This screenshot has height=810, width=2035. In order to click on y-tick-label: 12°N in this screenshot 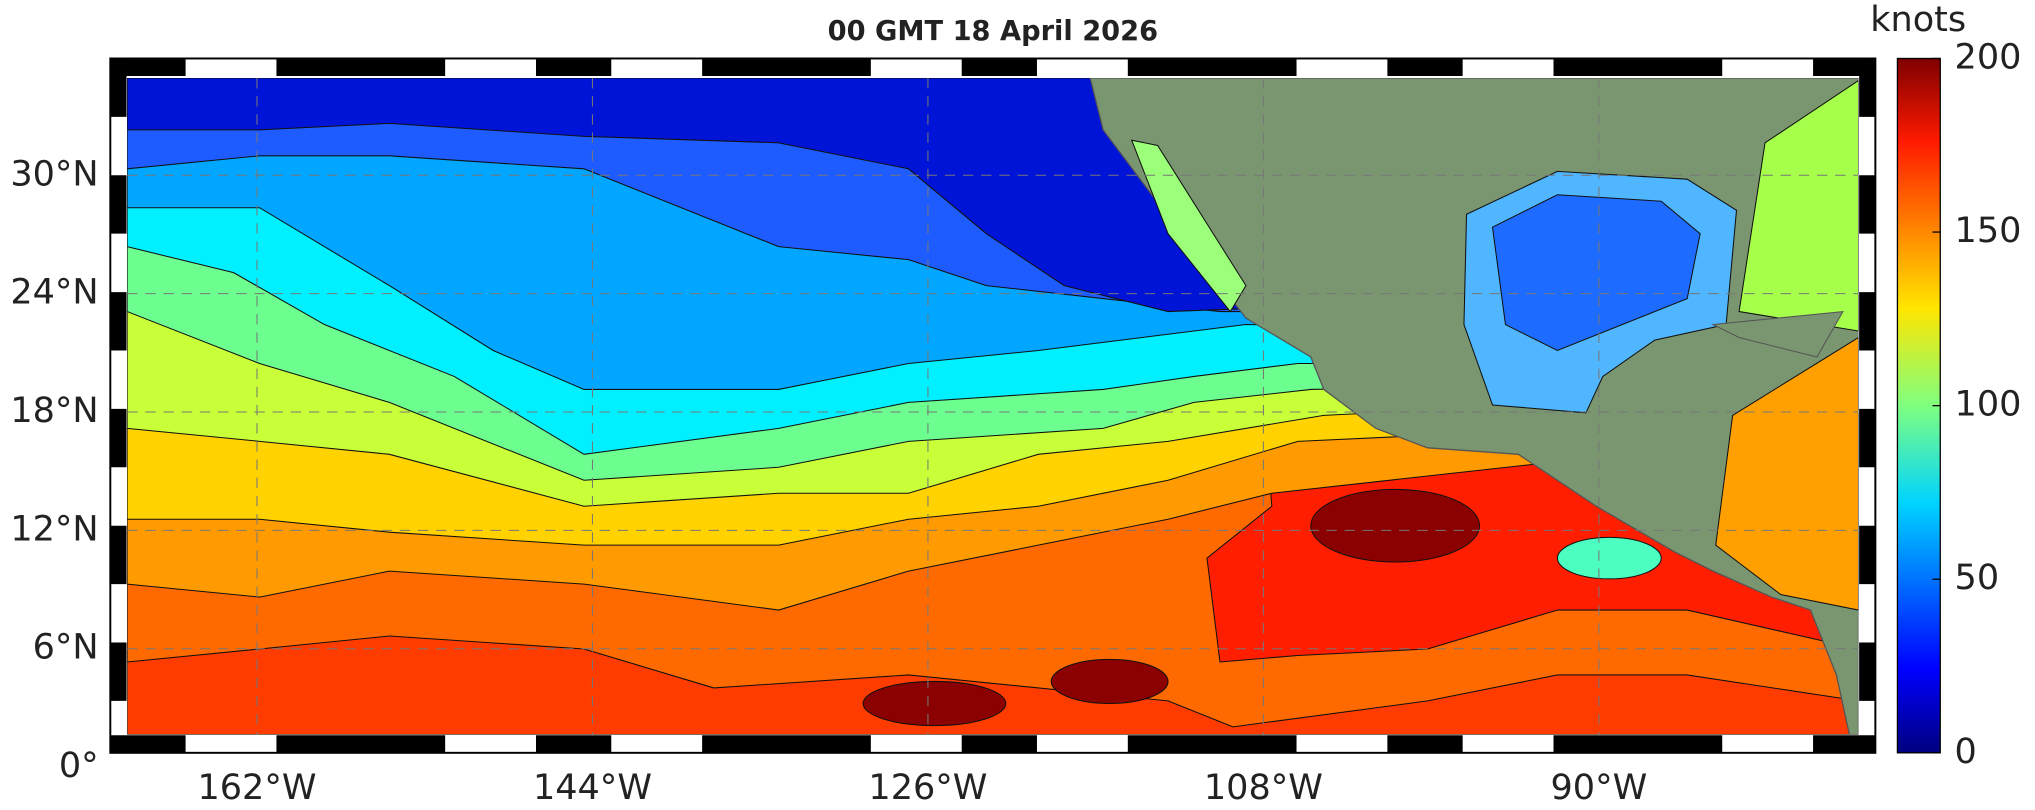, I will do `click(54, 528)`.